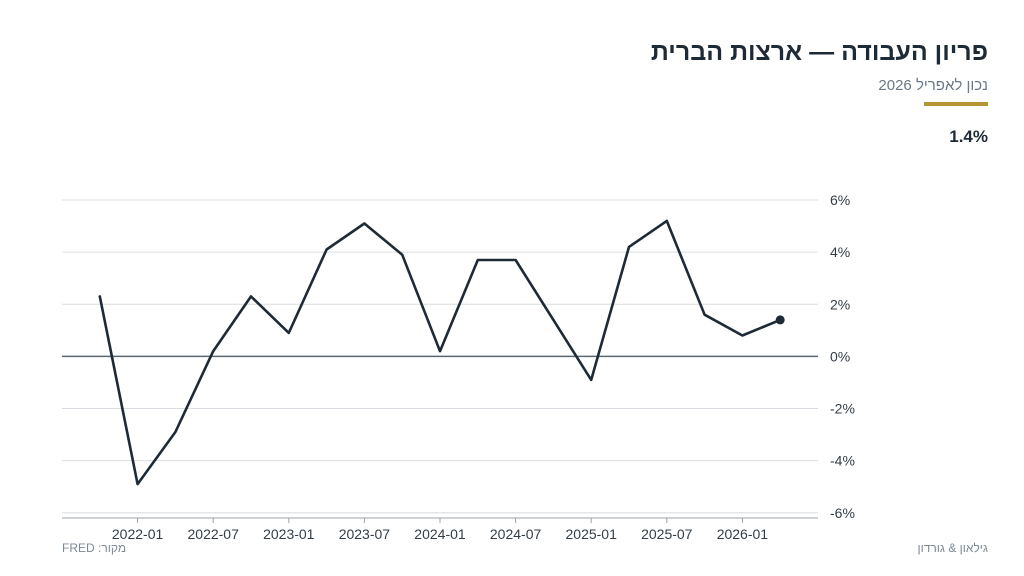 This screenshot has height=576, width=1024. I want to click on series-end-point, so click(780, 320).